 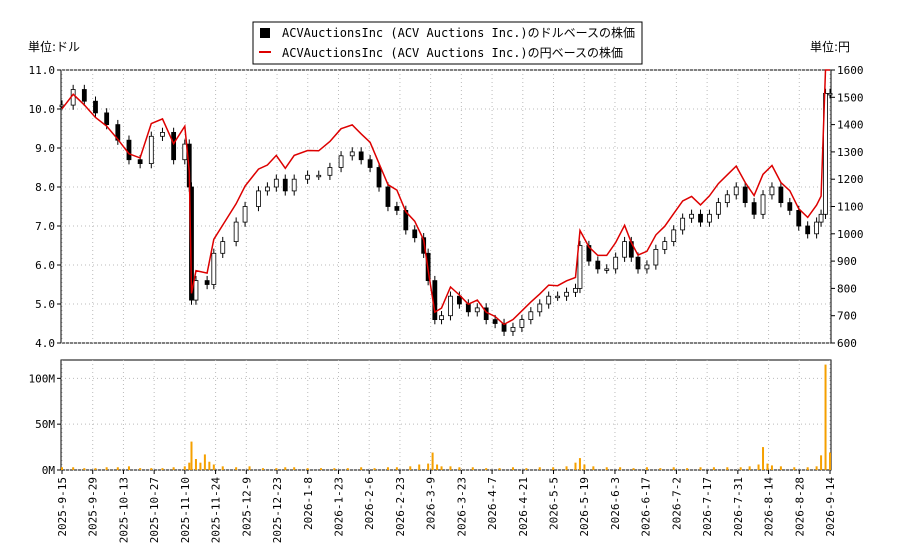 I want to click on right-tick-label: 1000, so click(x=850, y=234).